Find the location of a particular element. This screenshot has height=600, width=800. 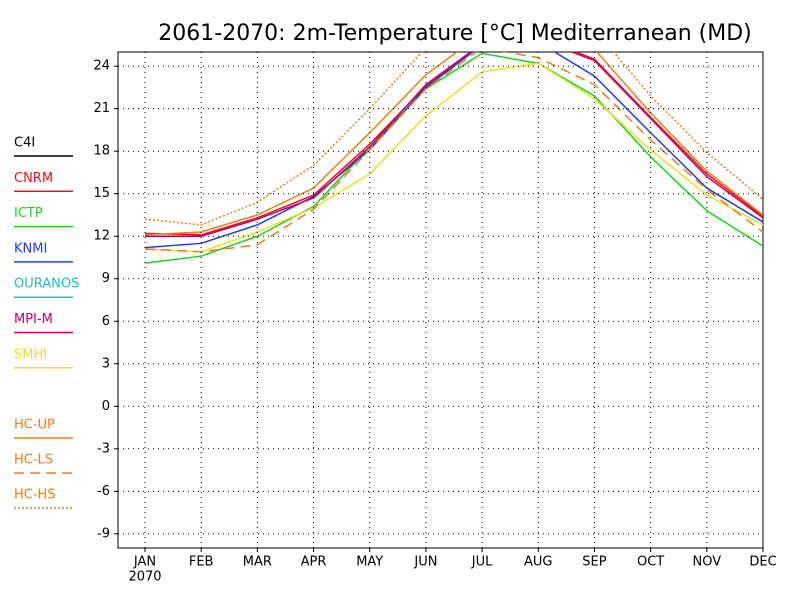

legend-label: CNRM is located at coordinates (33, 178).